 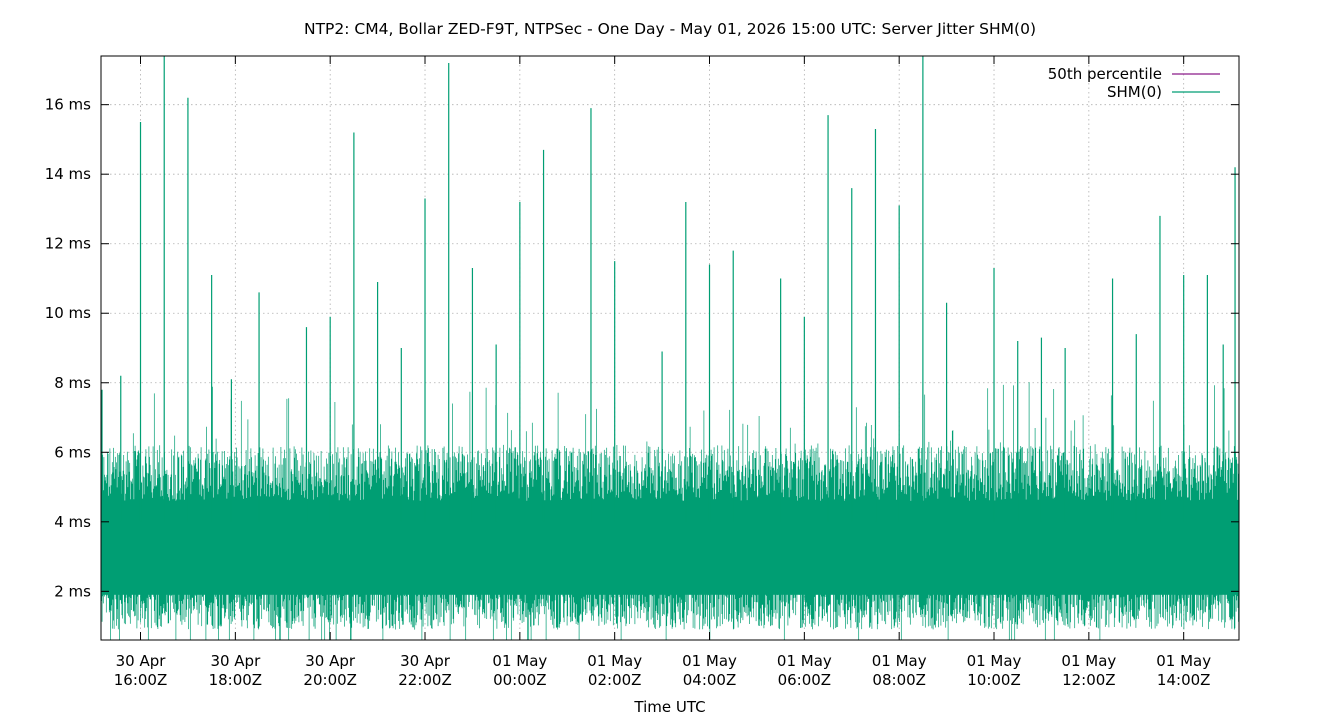 What do you see at coordinates (669, 707) in the screenshot?
I see `x-axis-label: Time UTC` at bounding box center [669, 707].